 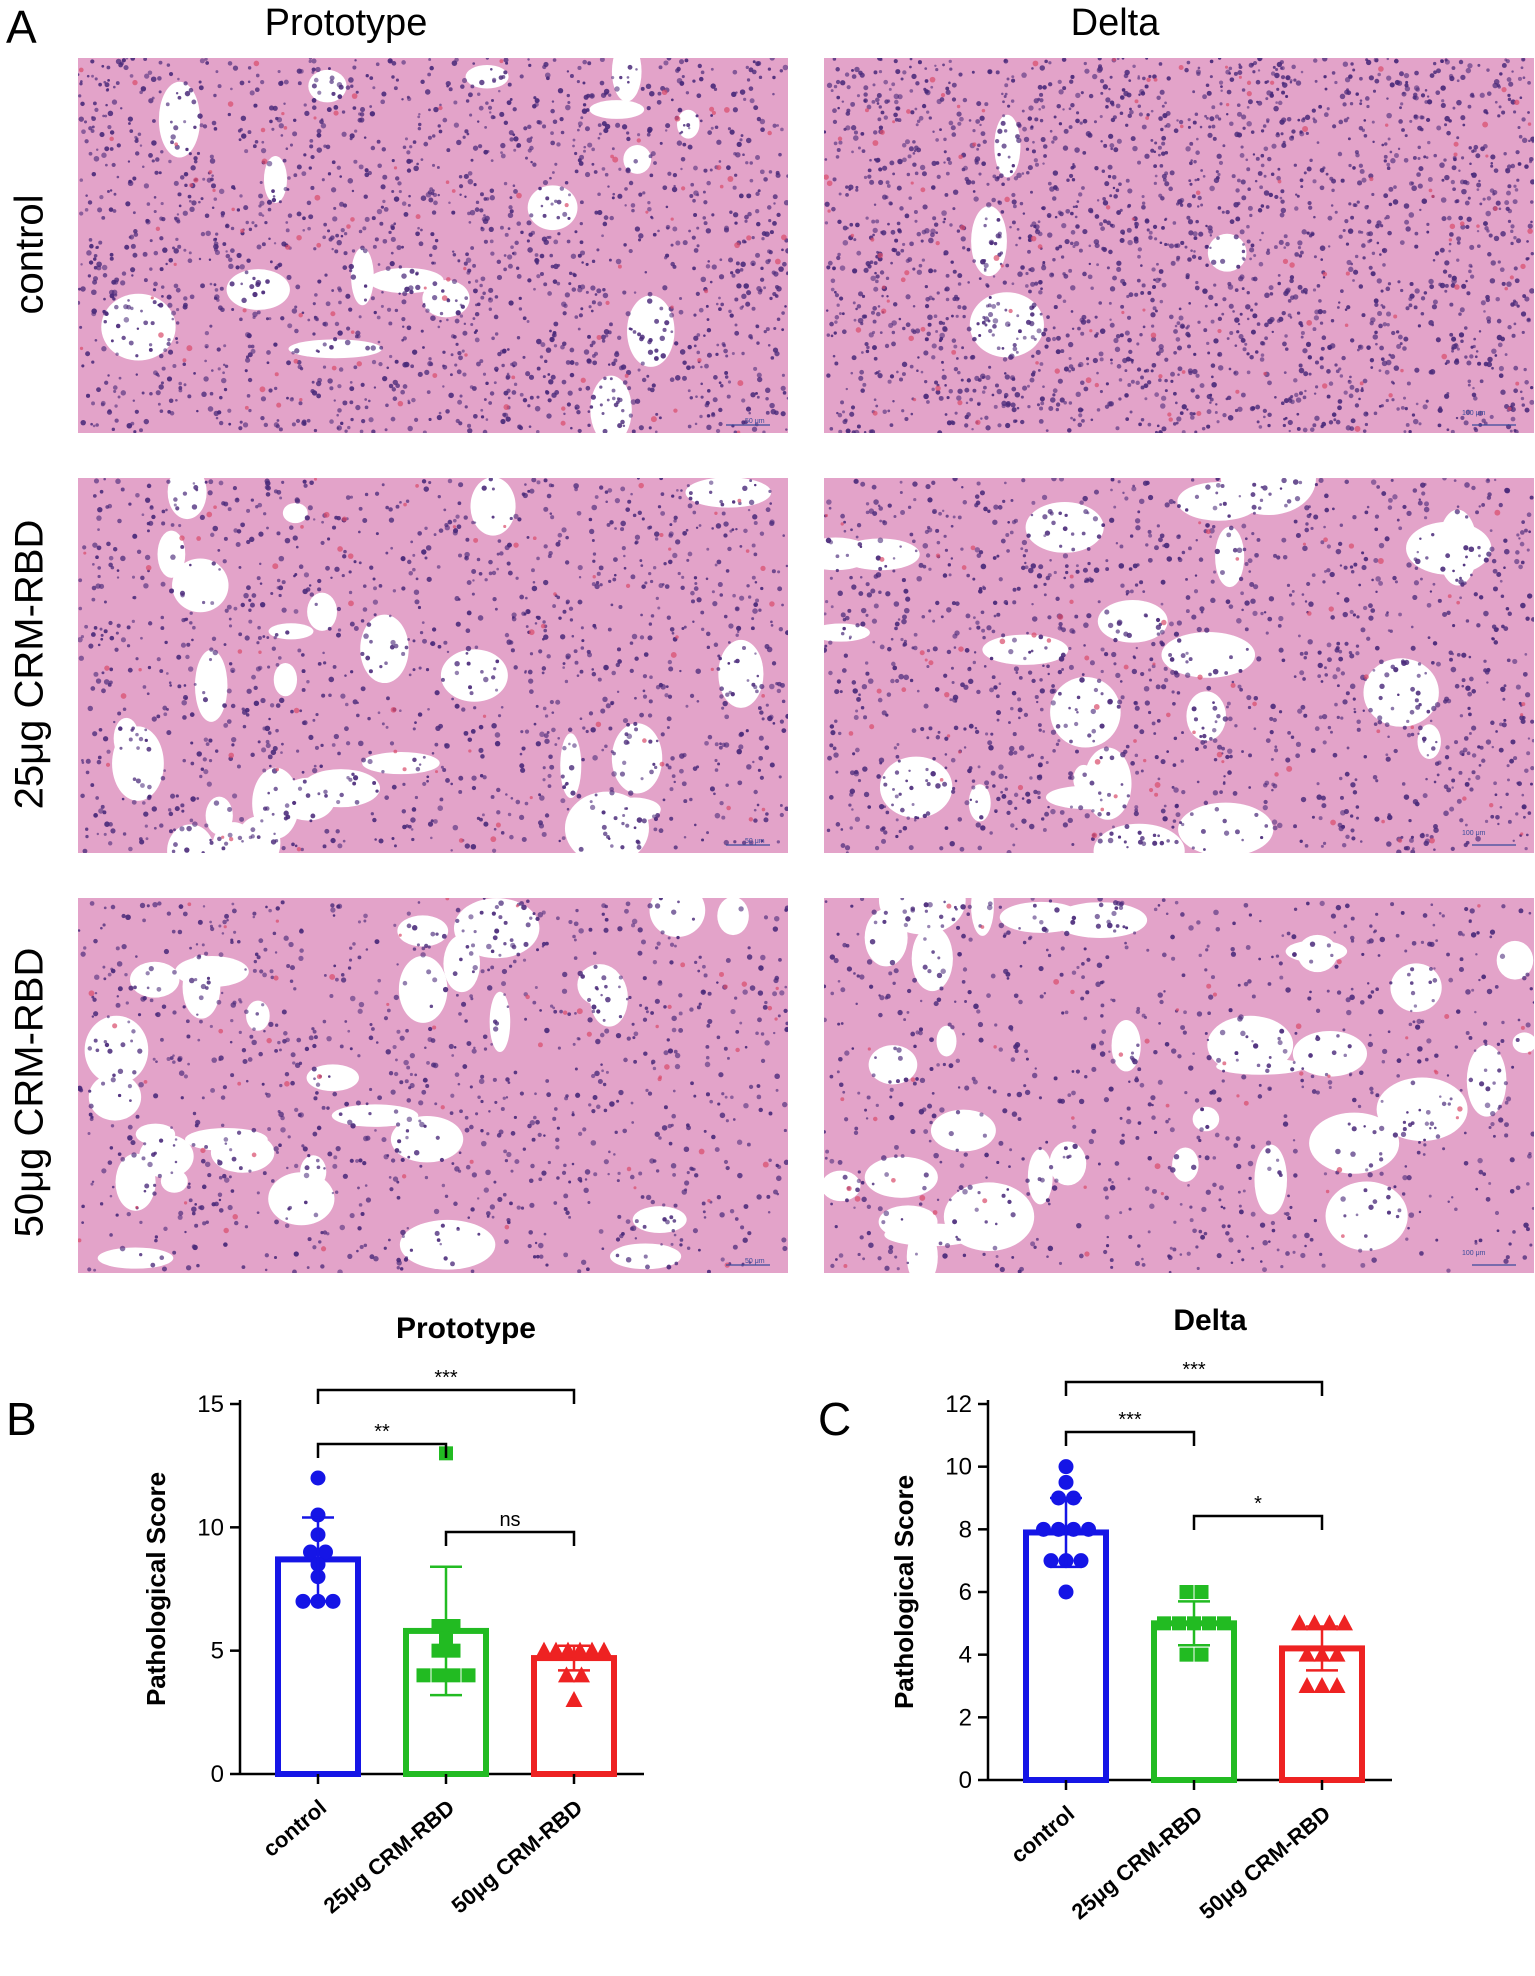 What do you see at coordinates (389, 1857) in the screenshot?
I see `x-tick-label: 25μg CRM-RBD` at bounding box center [389, 1857].